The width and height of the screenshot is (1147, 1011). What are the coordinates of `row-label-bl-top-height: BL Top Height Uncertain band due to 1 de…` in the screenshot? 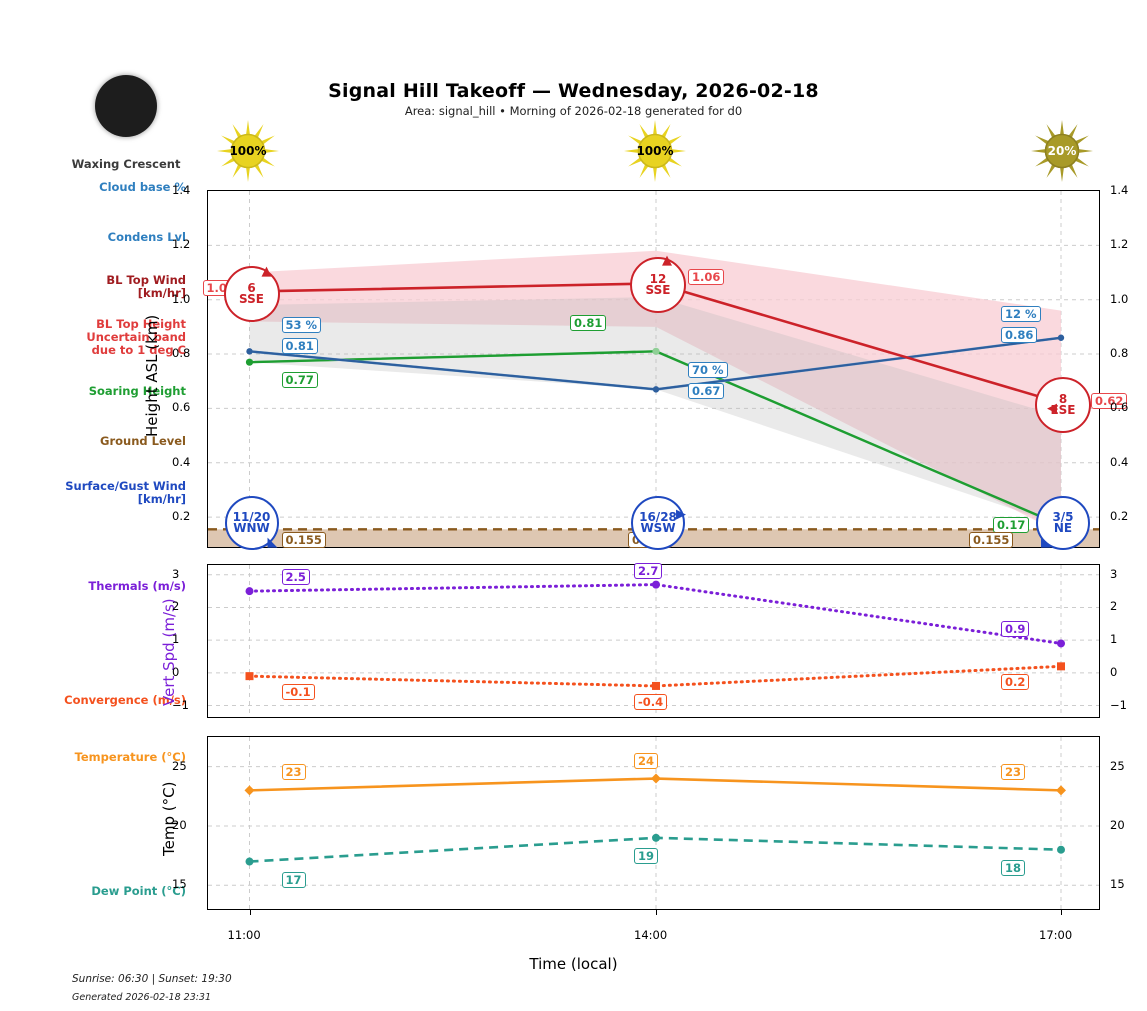 It's located at (136, 337).